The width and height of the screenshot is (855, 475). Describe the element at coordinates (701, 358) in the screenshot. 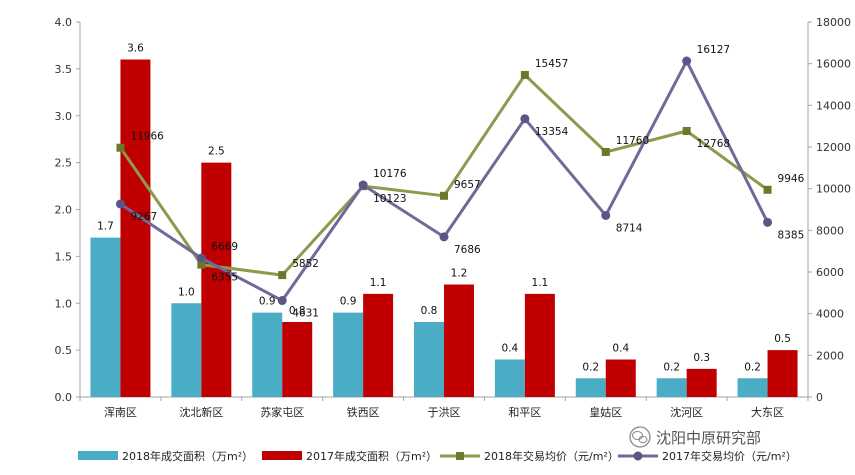

I see `bar-value-label: 0.3` at that location.